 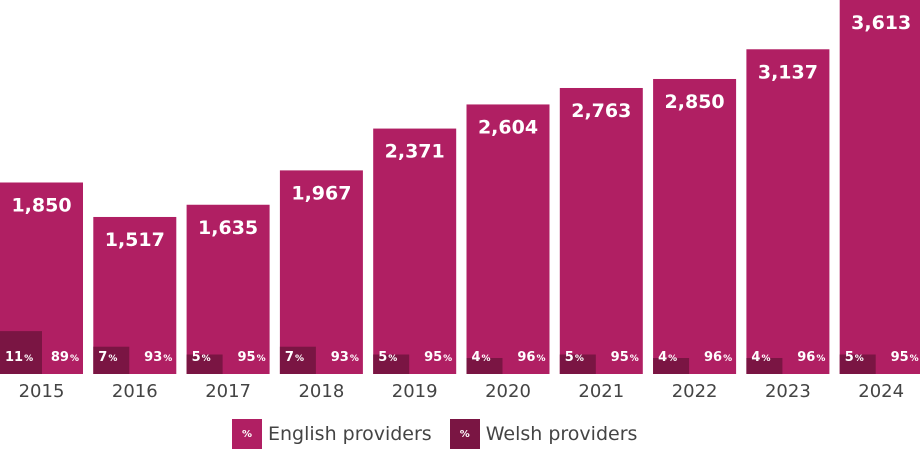 I want to click on year-label-2016: 2016, so click(x=135, y=391).